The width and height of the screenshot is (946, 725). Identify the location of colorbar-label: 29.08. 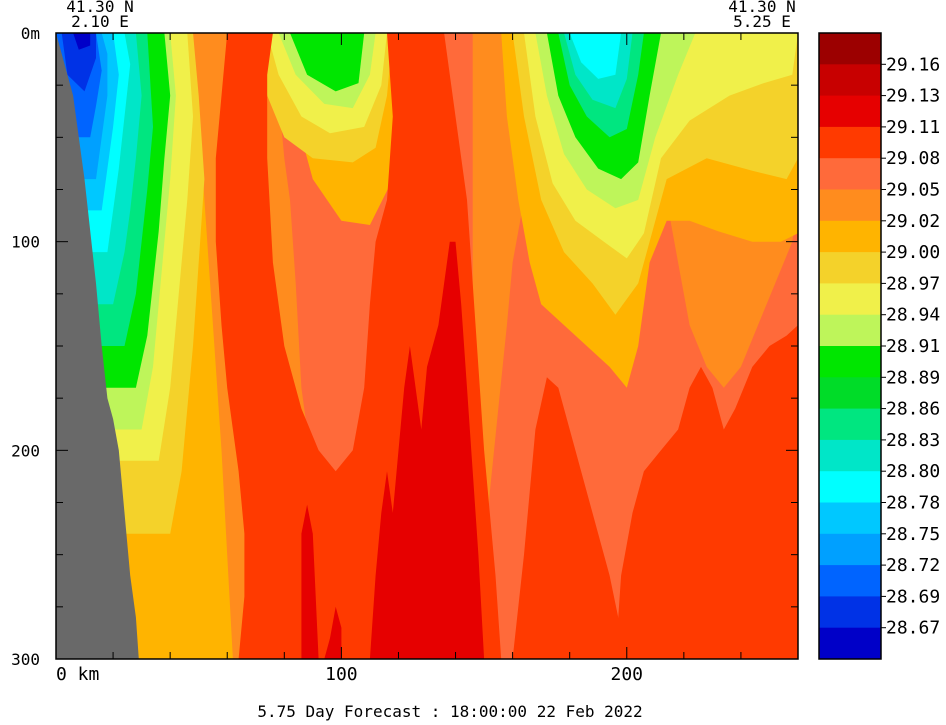
(913, 158).